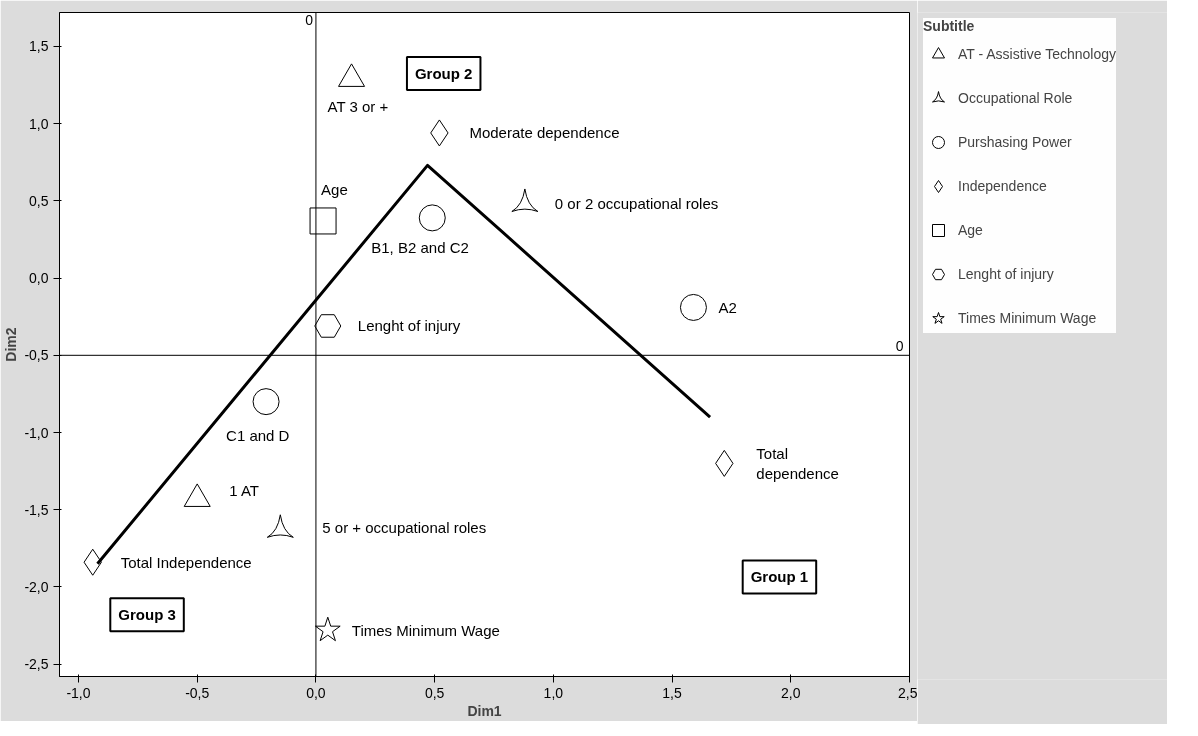 Image resolution: width=1198 pixels, height=736 pixels. Describe the element at coordinates (970, 230) in the screenshot. I see `legend-label: Age` at that location.